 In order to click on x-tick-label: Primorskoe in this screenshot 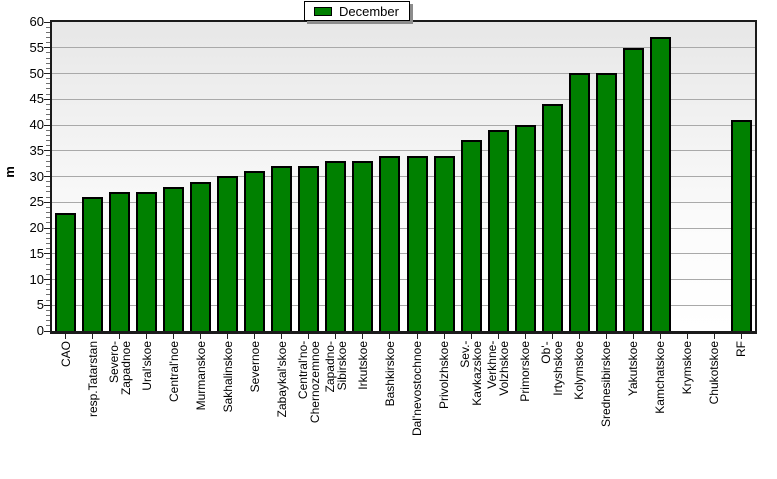, I will do `click(525, 371)`.